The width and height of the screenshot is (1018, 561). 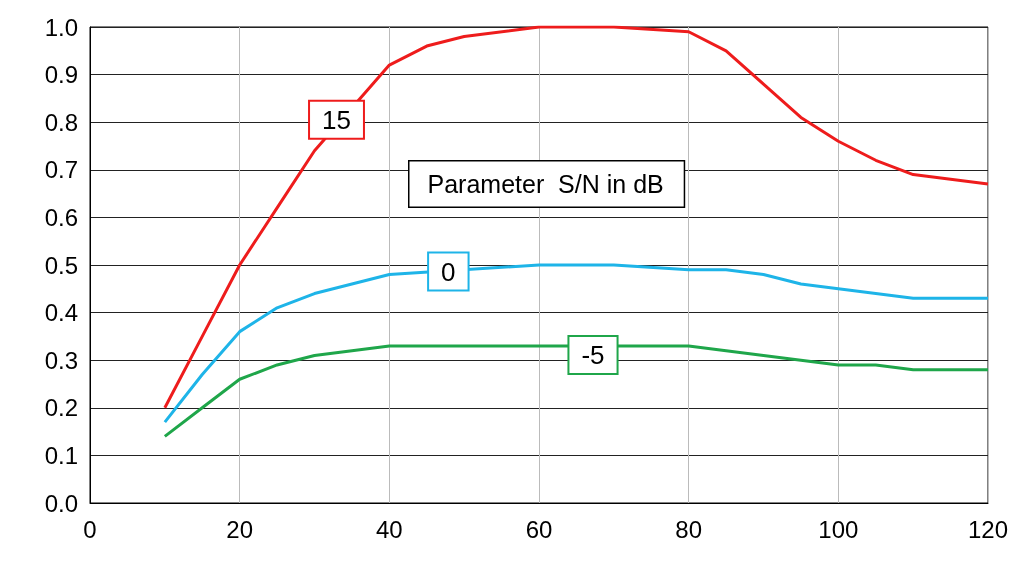 What do you see at coordinates (61, 408) in the screenshot?
I see `y-tick-label: 0.2` at bounding box center [61, 408].